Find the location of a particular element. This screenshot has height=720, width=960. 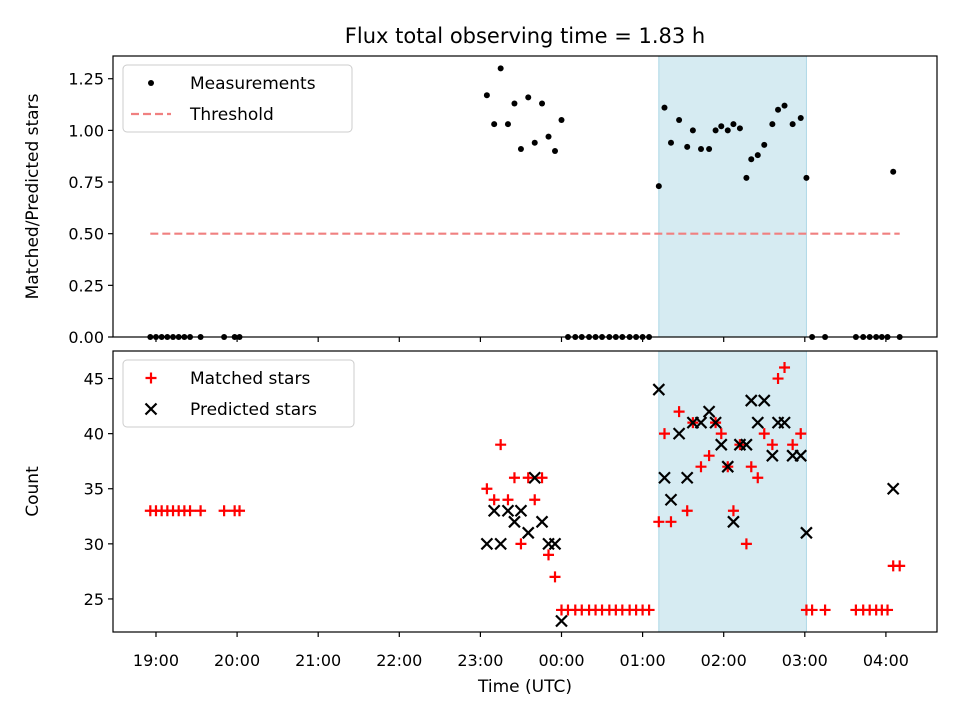

bottom-highlight-span is located at coordinates (732, 491).